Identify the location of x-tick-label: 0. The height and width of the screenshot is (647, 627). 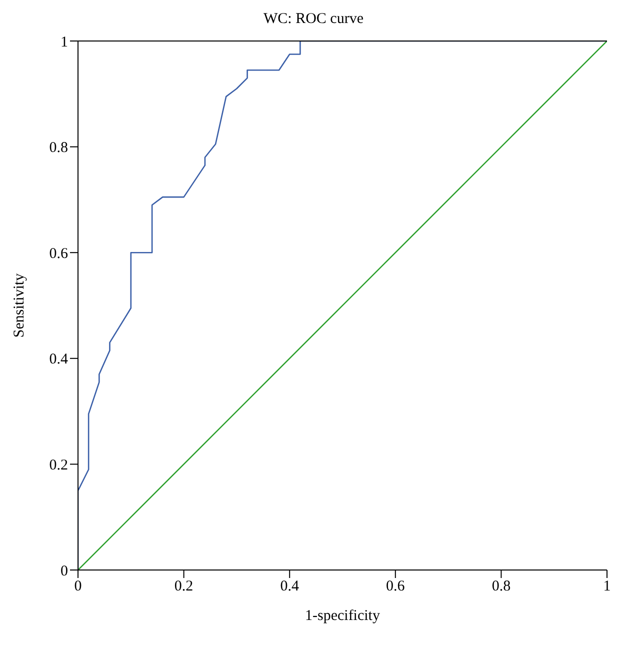
(78, 586).